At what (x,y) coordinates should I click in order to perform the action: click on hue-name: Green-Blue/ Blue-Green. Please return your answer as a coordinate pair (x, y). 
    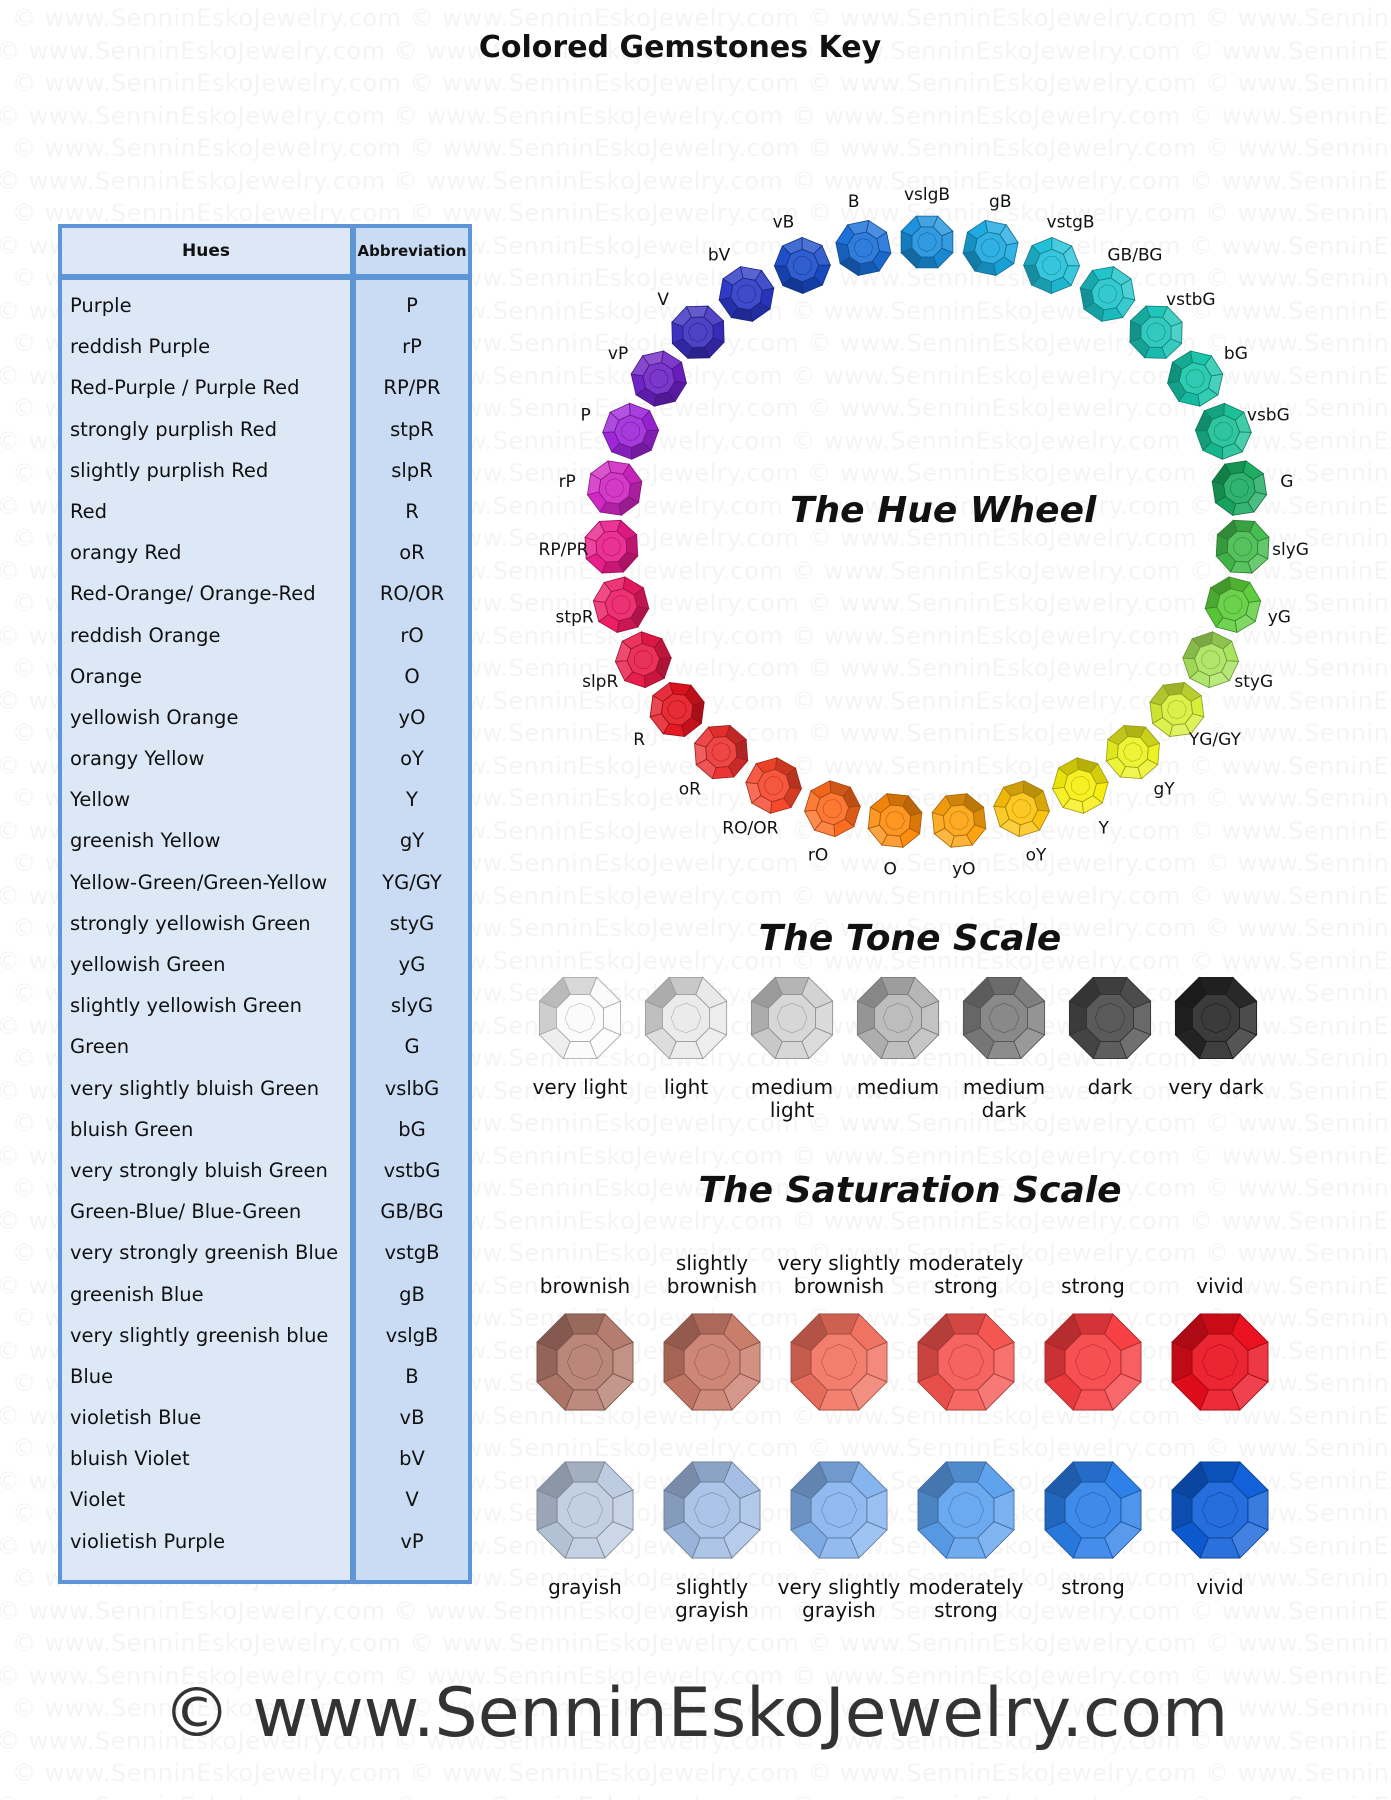
    Looking at the image, I should click on (186, 1212).